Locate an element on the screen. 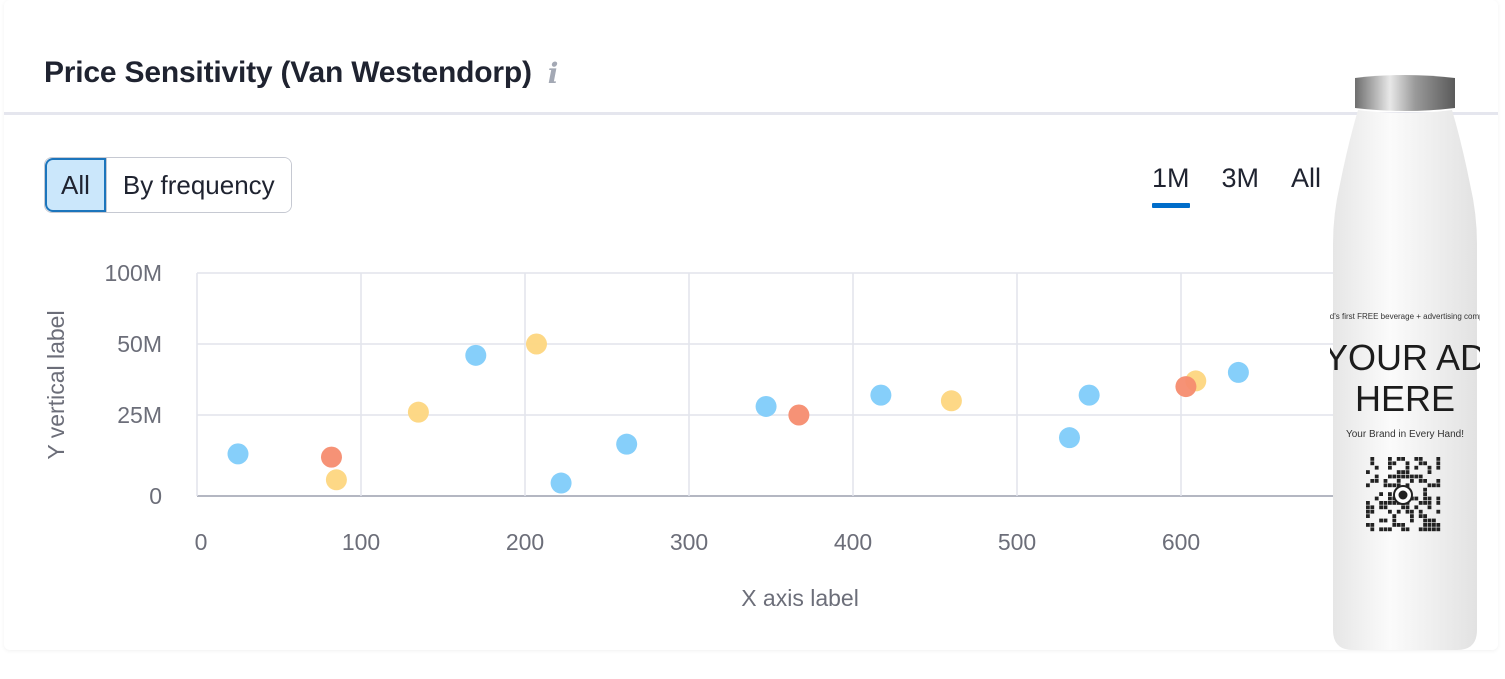 The height and width of the screenshot is (679, 1505). x-tick-label: 300 is located at coordinates (689, 542).